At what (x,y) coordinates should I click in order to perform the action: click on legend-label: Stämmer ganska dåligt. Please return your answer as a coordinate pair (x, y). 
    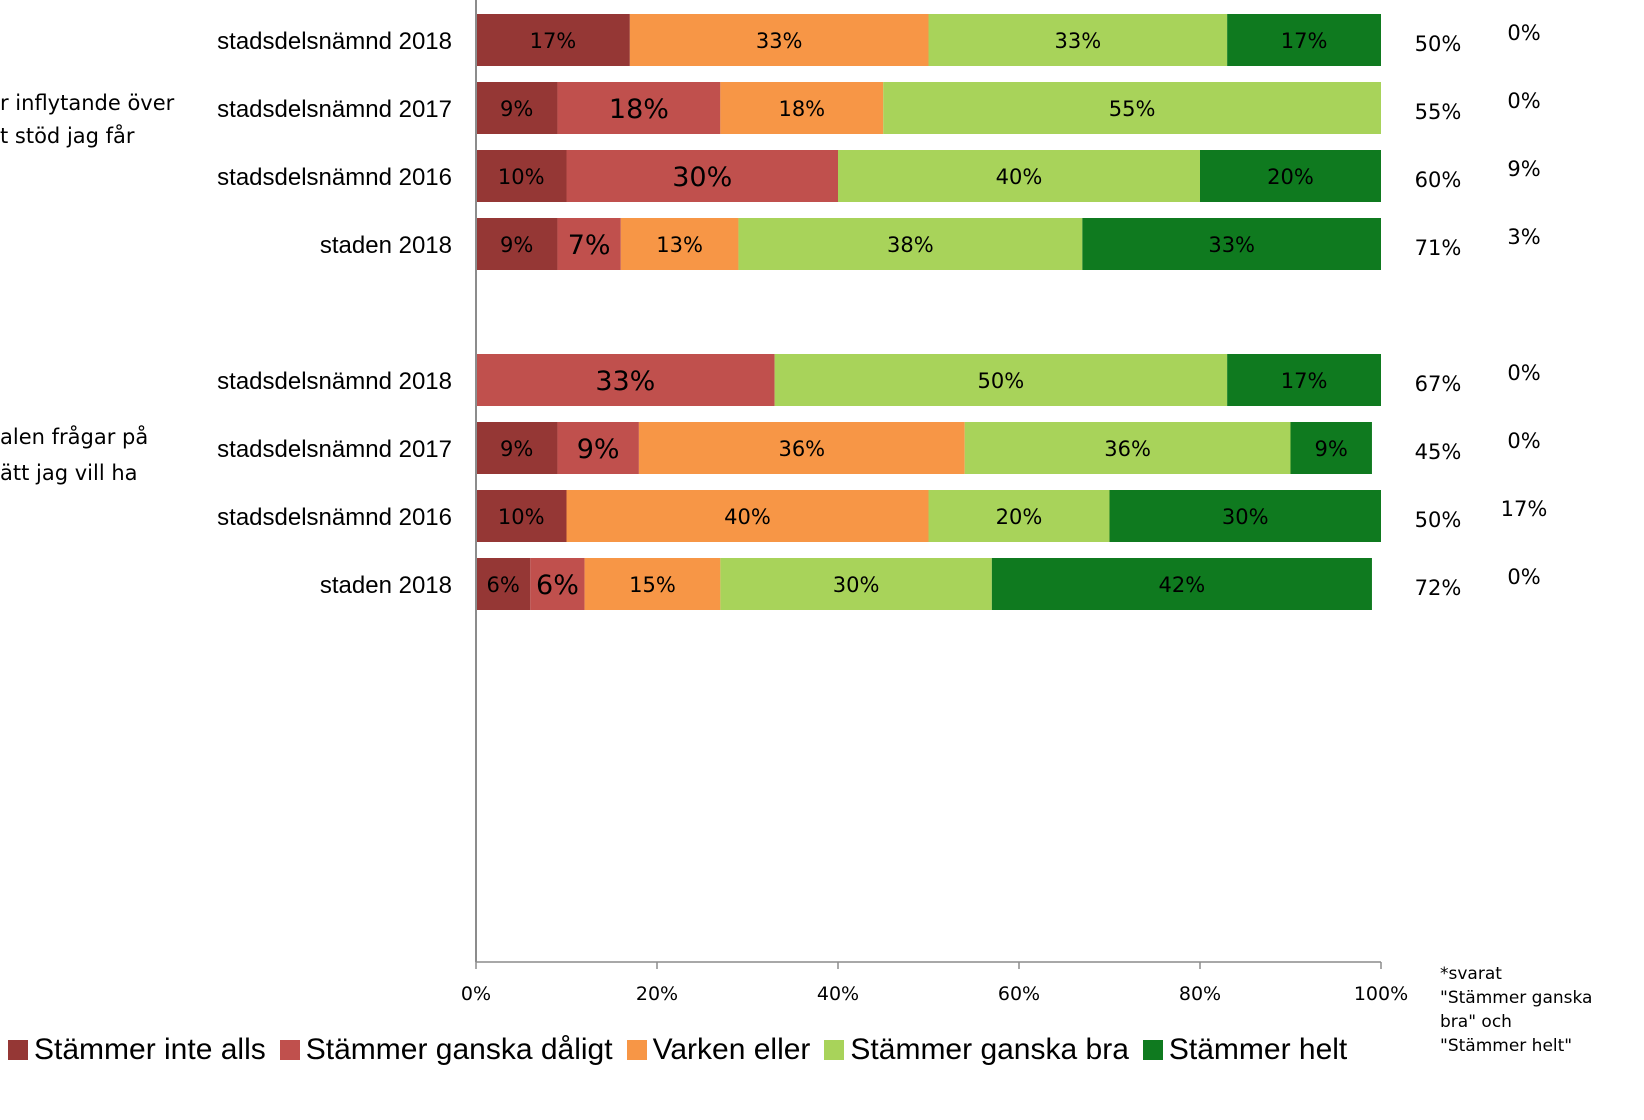
    Looking at the image, I should click on (459, 1049).